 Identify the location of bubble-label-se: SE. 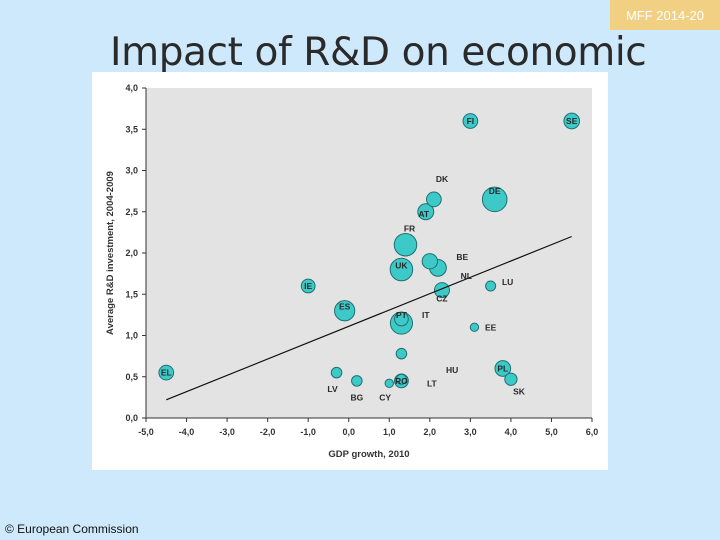
(572, 121).